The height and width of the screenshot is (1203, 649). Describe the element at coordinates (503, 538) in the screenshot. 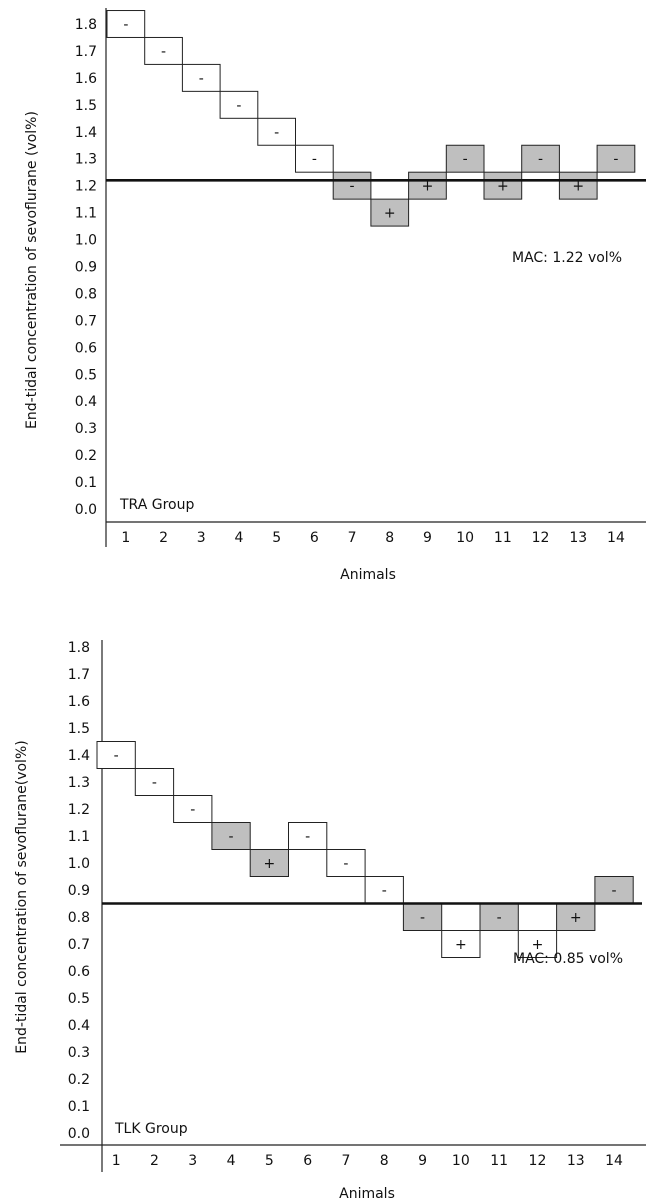

I see `x-tick-label: 11` at that location.